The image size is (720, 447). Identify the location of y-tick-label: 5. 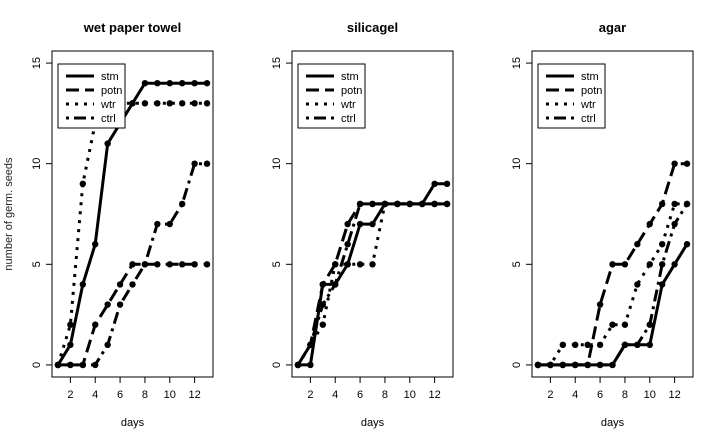
(277, 264).